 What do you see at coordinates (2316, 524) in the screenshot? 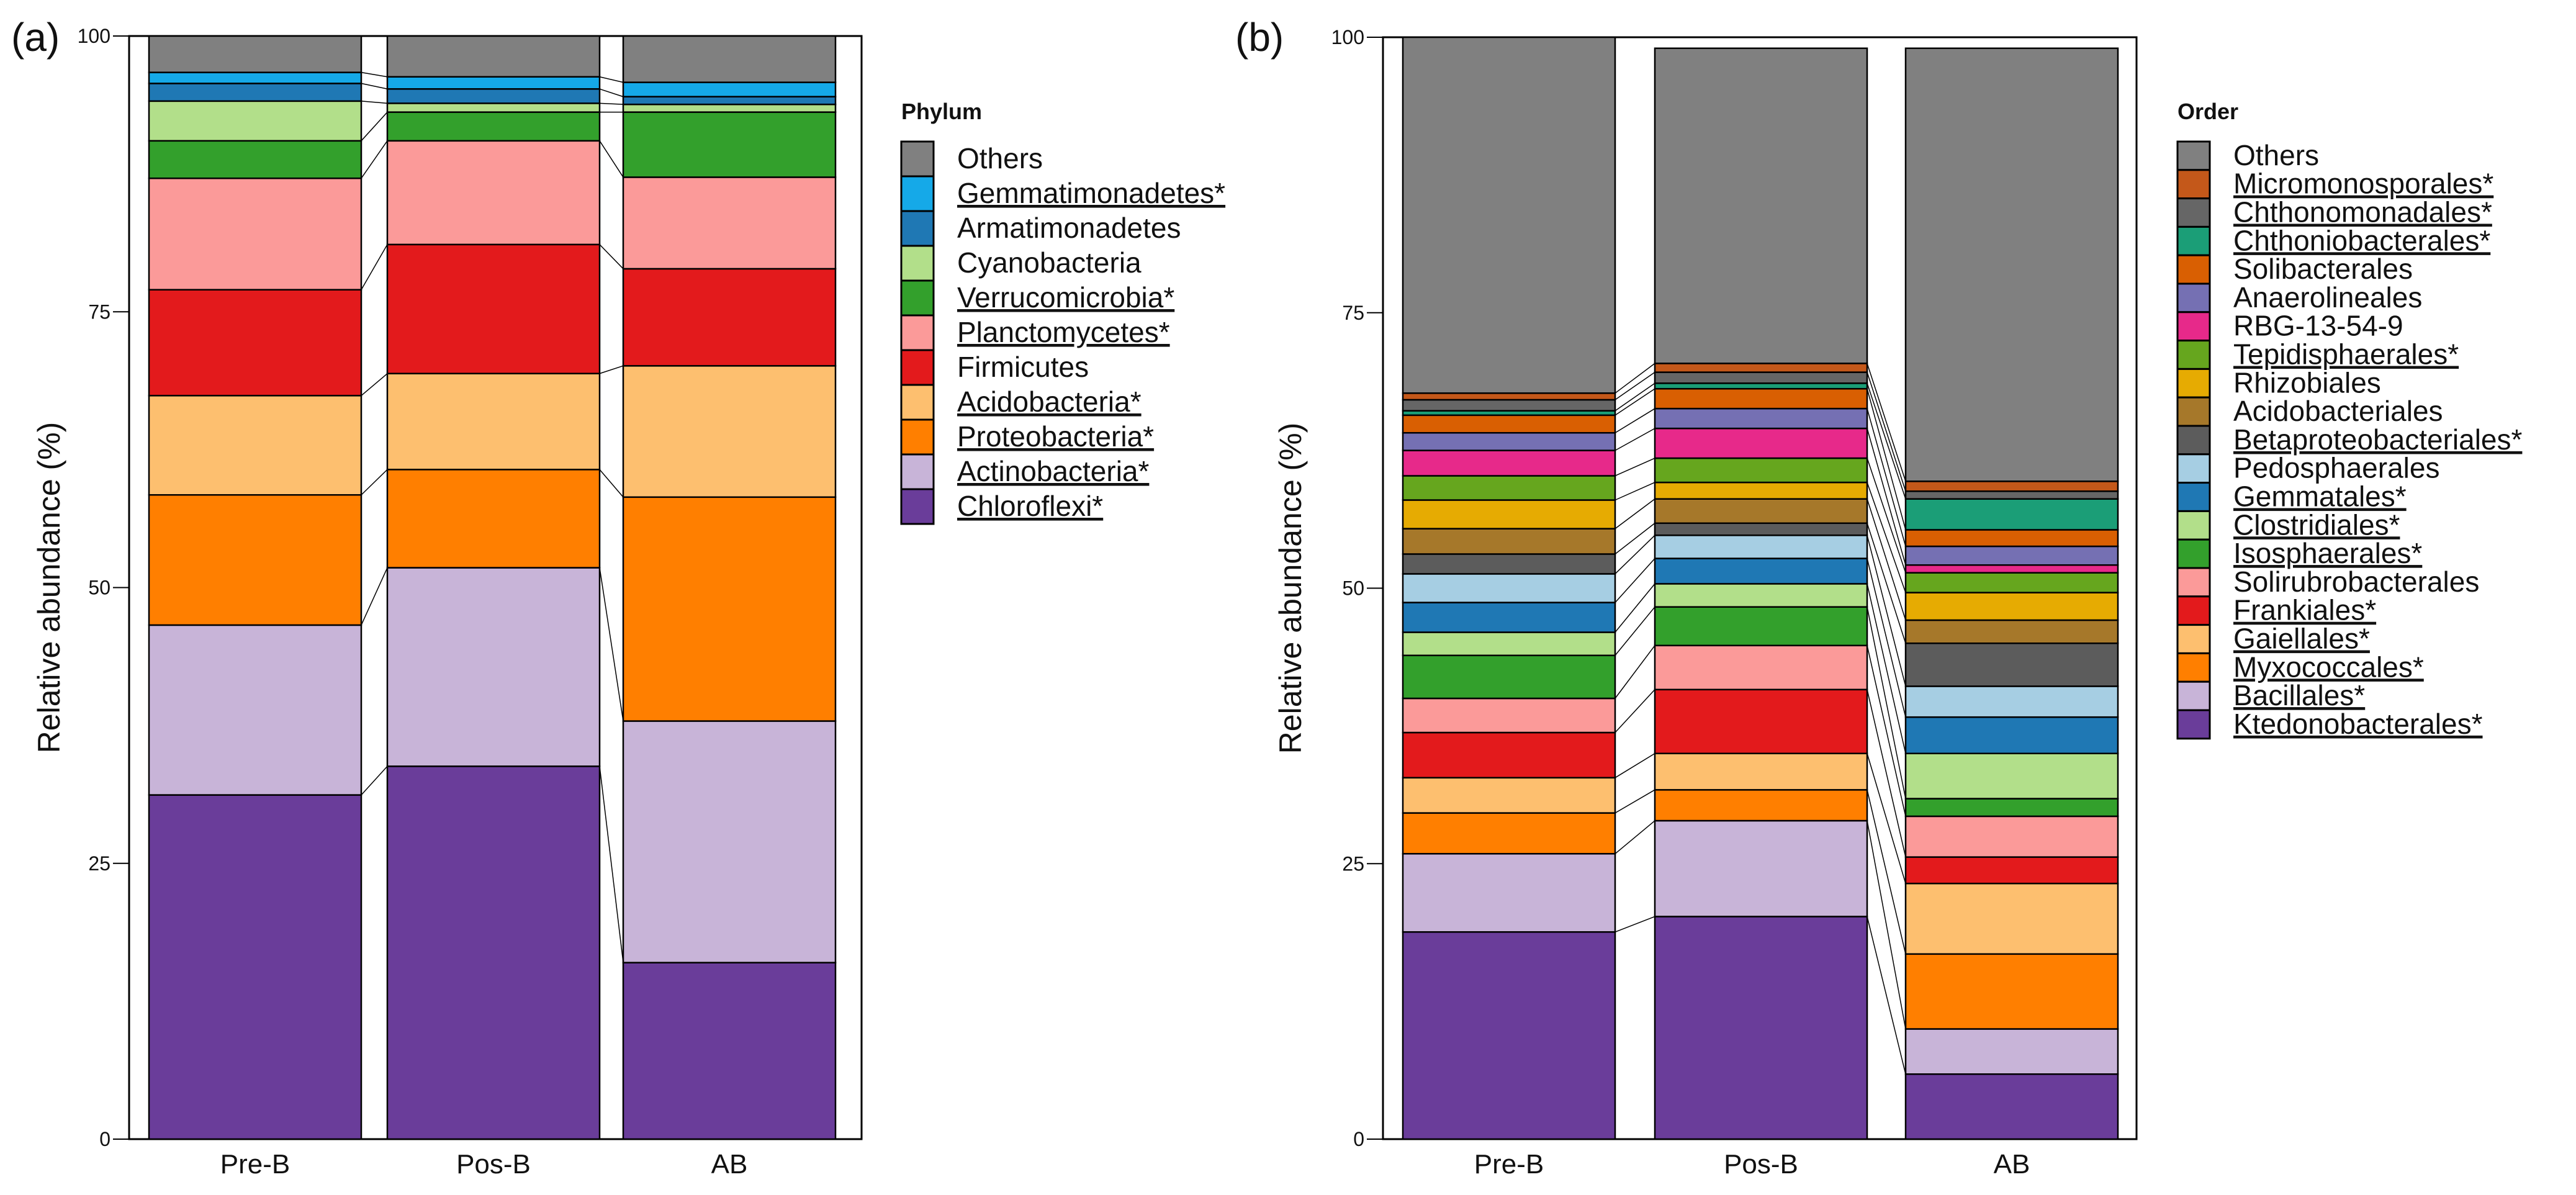
I see `legend-label-clostridiales: Clostridiales*` at bounding box center [2316, 524].